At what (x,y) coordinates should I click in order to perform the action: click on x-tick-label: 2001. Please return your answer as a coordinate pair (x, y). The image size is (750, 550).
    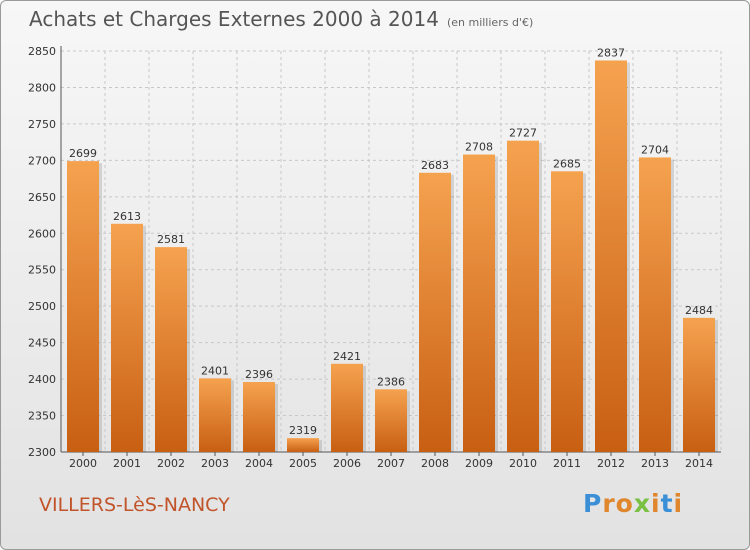
    Looking at the image, I should click on (127, 463).